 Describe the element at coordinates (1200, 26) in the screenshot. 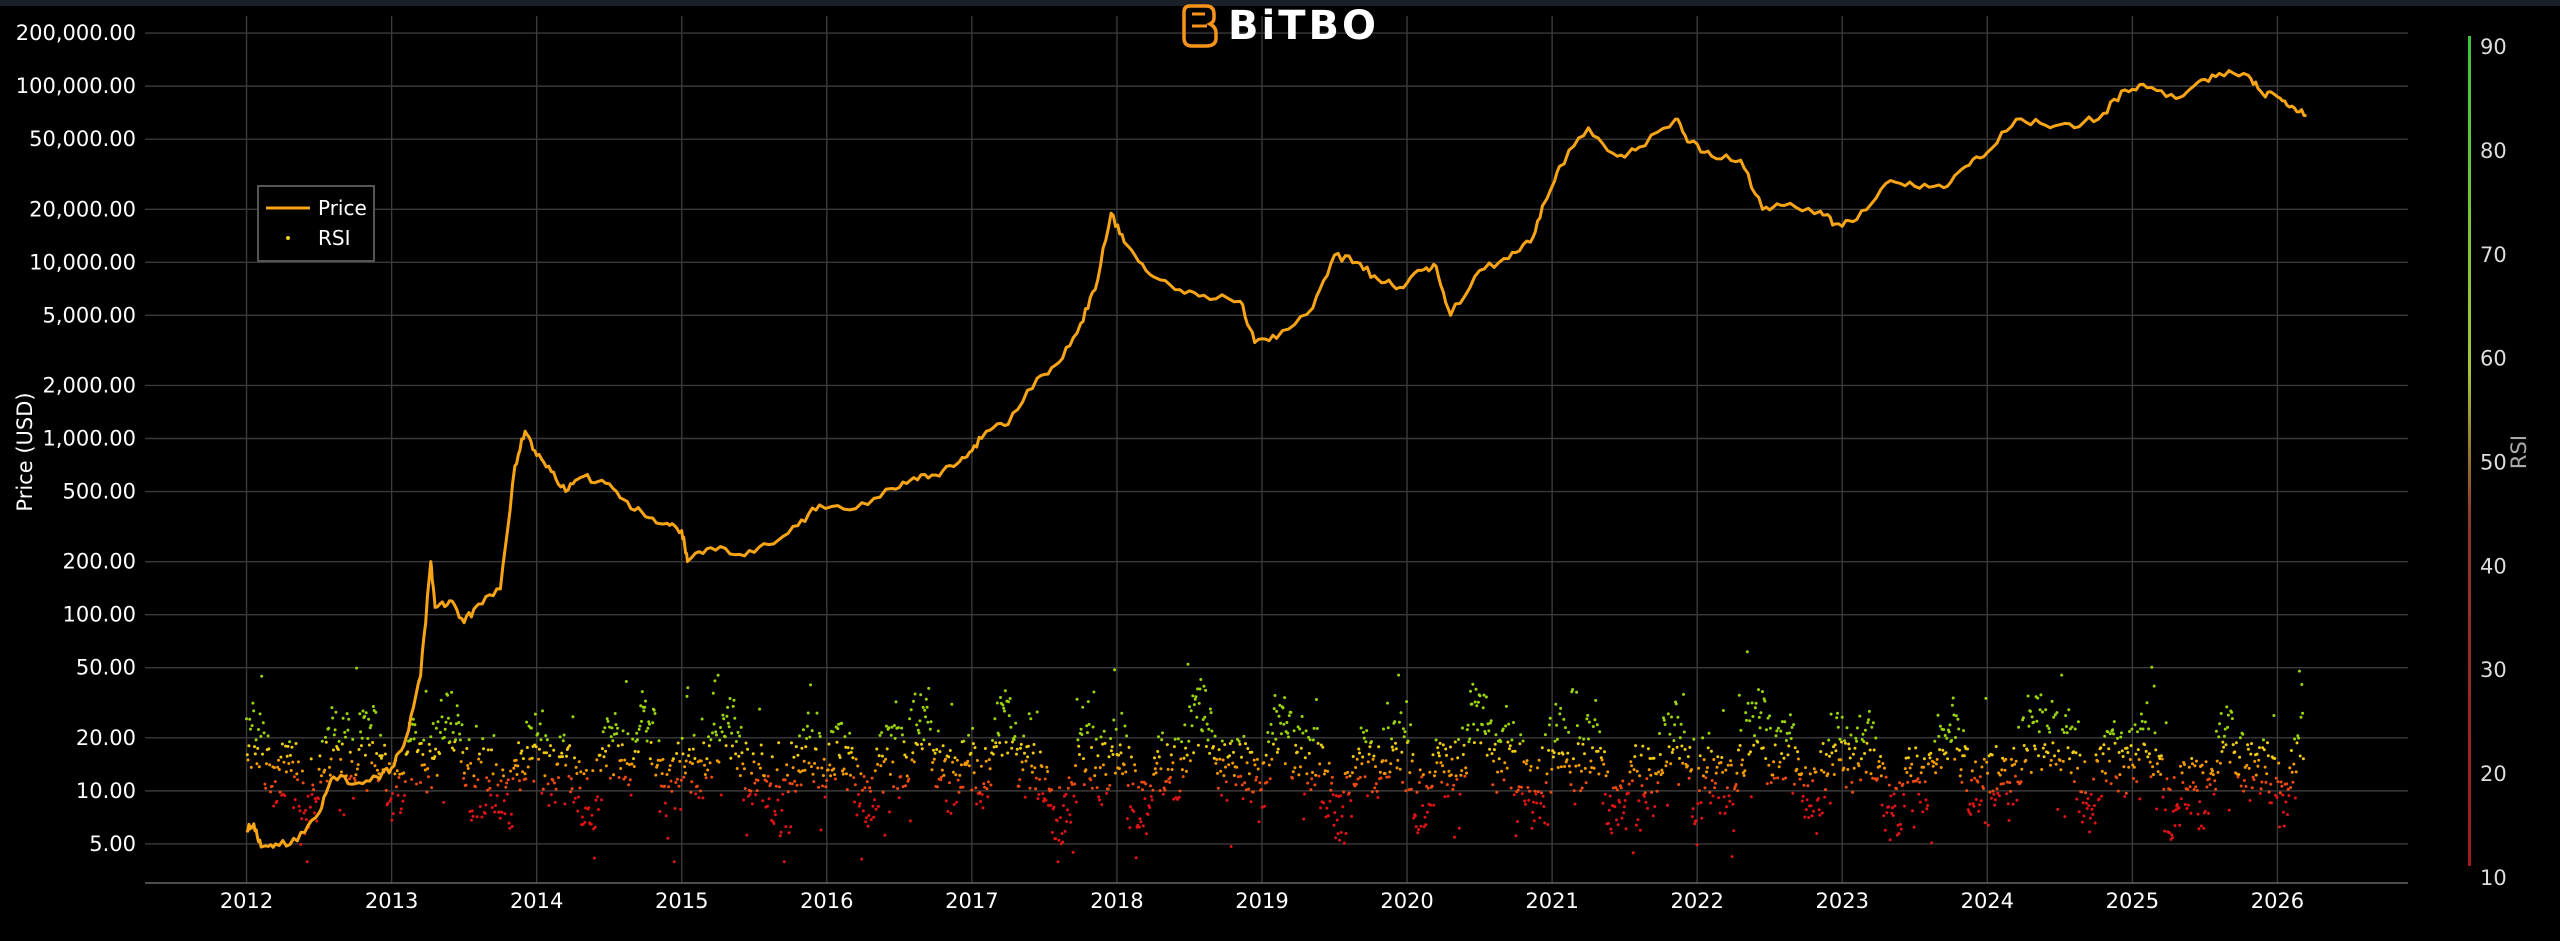

I see `bitbo-logo-icon` at that location.